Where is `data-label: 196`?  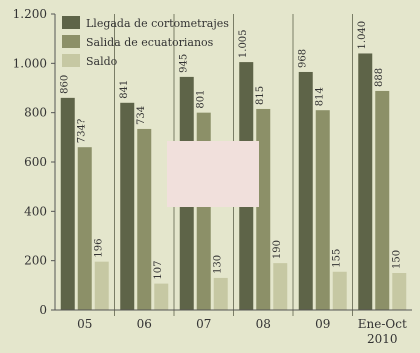
data-label: 196 is located at coordinates (99, 248).